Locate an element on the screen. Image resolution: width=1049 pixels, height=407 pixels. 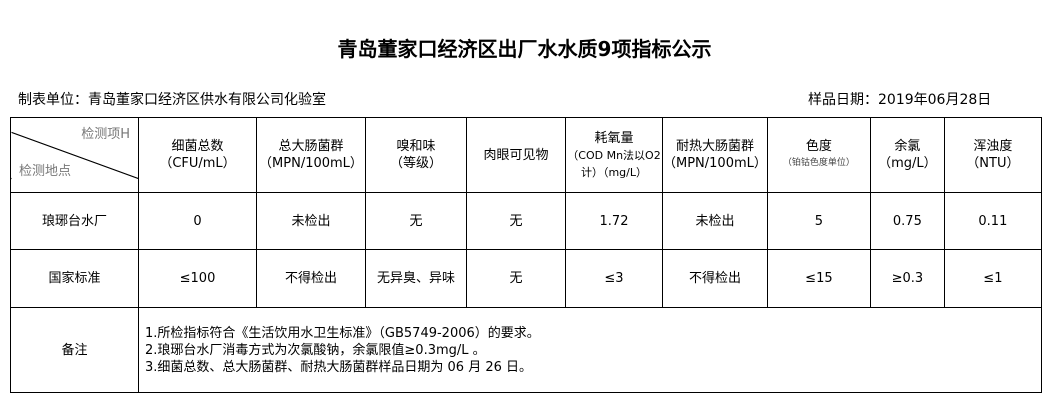
col-header: 色度 （铂钴色度单位） is located at coordinates (818, 155).